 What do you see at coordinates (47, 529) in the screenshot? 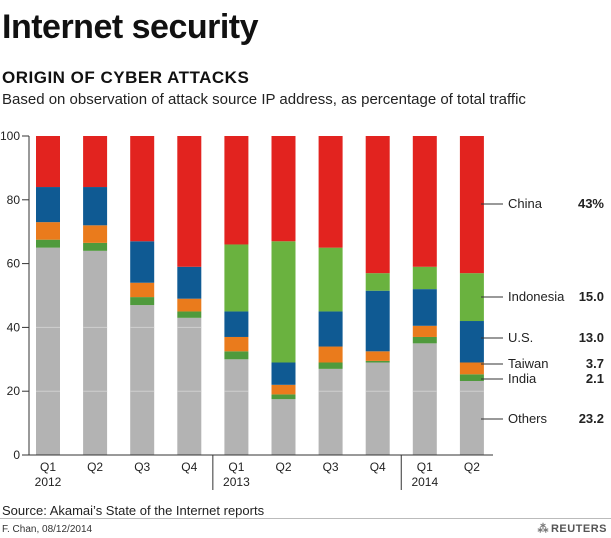
I see `credit-note: F. Chan, 08/12/2014` at bounding box center [47, 529].